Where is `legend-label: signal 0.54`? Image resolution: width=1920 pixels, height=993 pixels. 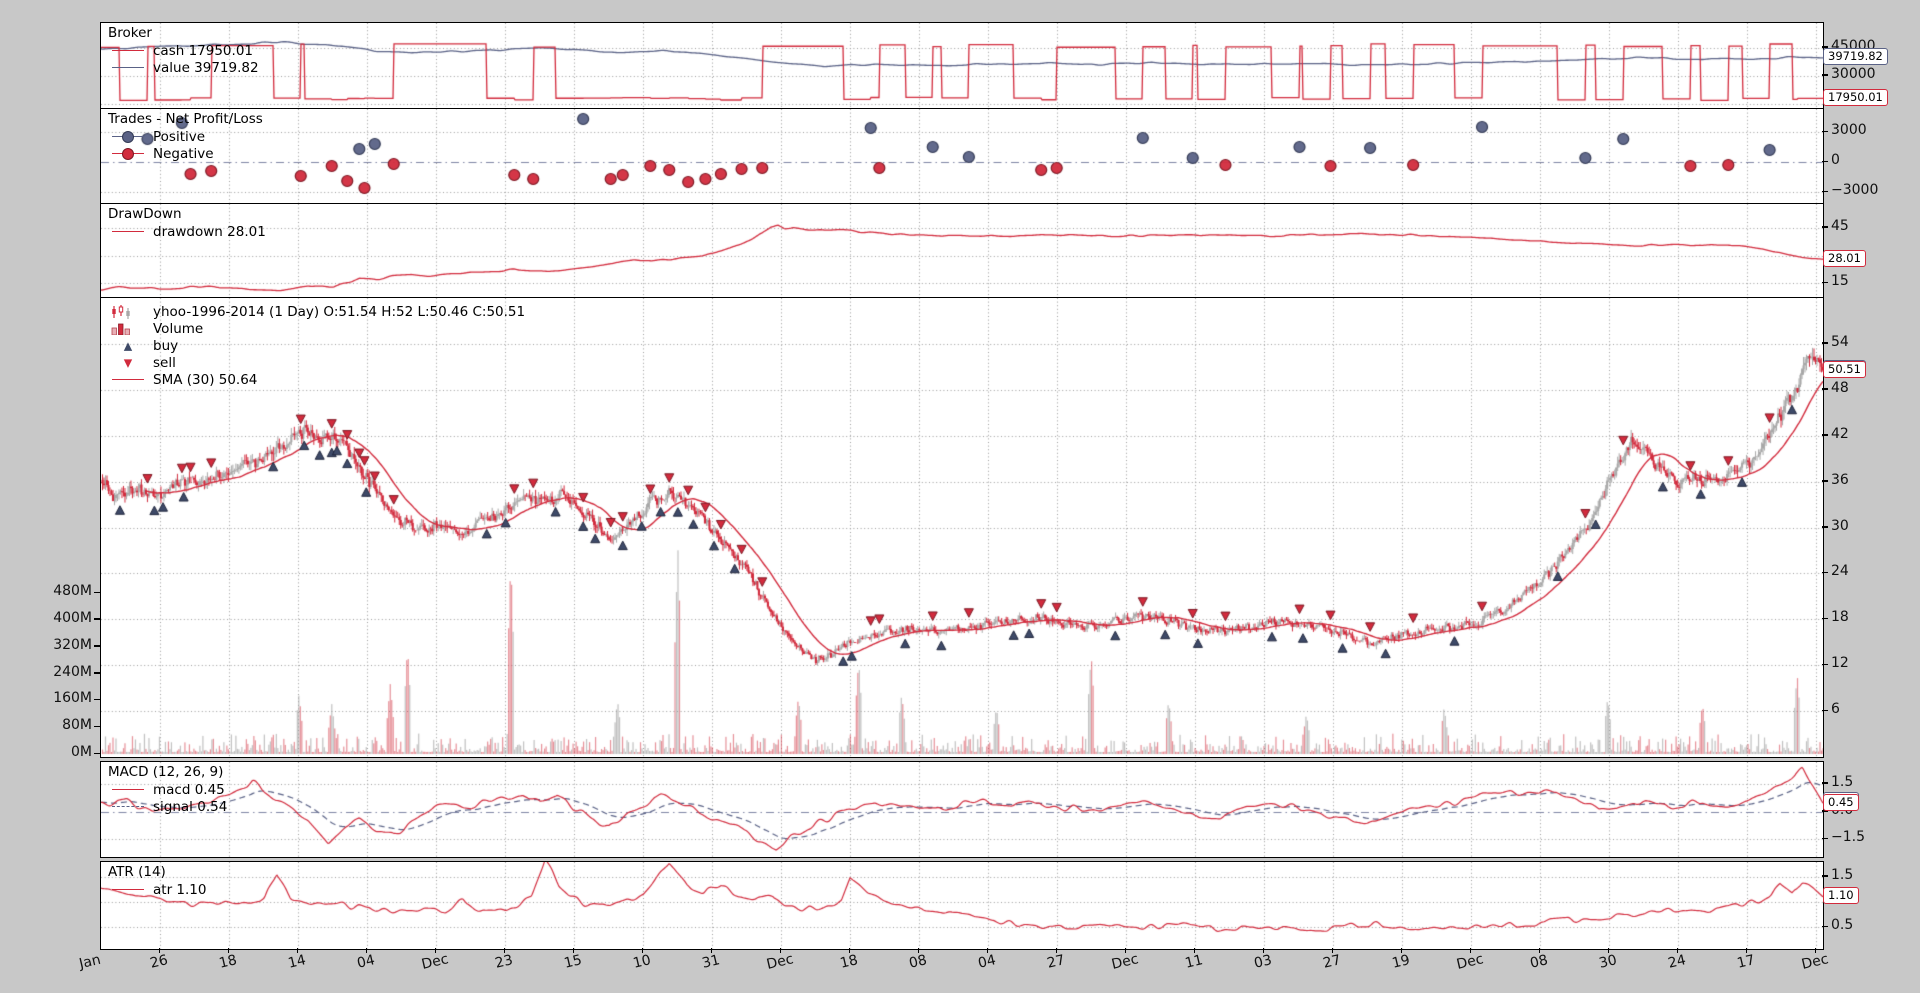 legend-label: signal 0.54 is located at coordinates (190, 806).